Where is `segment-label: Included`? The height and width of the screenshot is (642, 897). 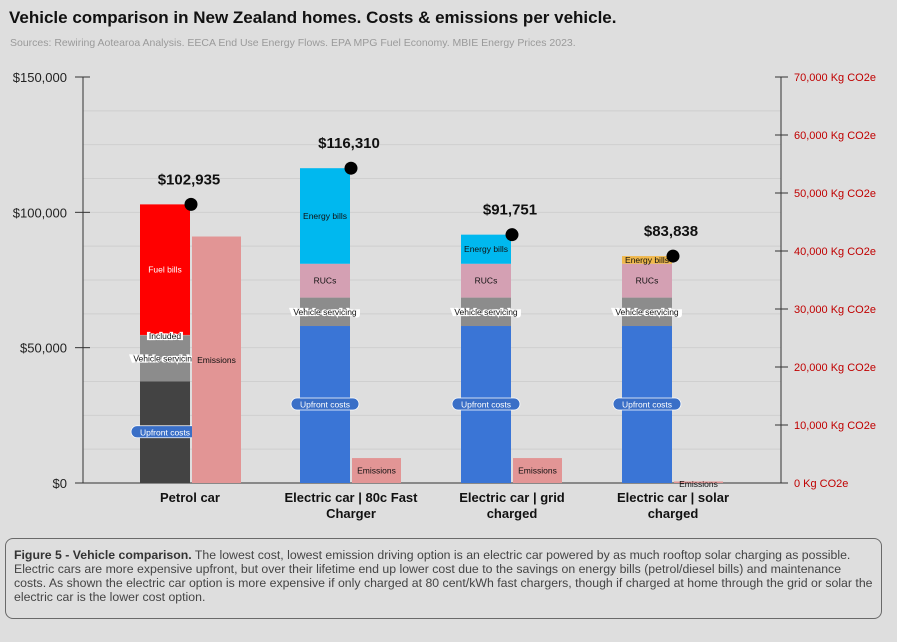
segment-label: Included is located at coordinates (165, 336).